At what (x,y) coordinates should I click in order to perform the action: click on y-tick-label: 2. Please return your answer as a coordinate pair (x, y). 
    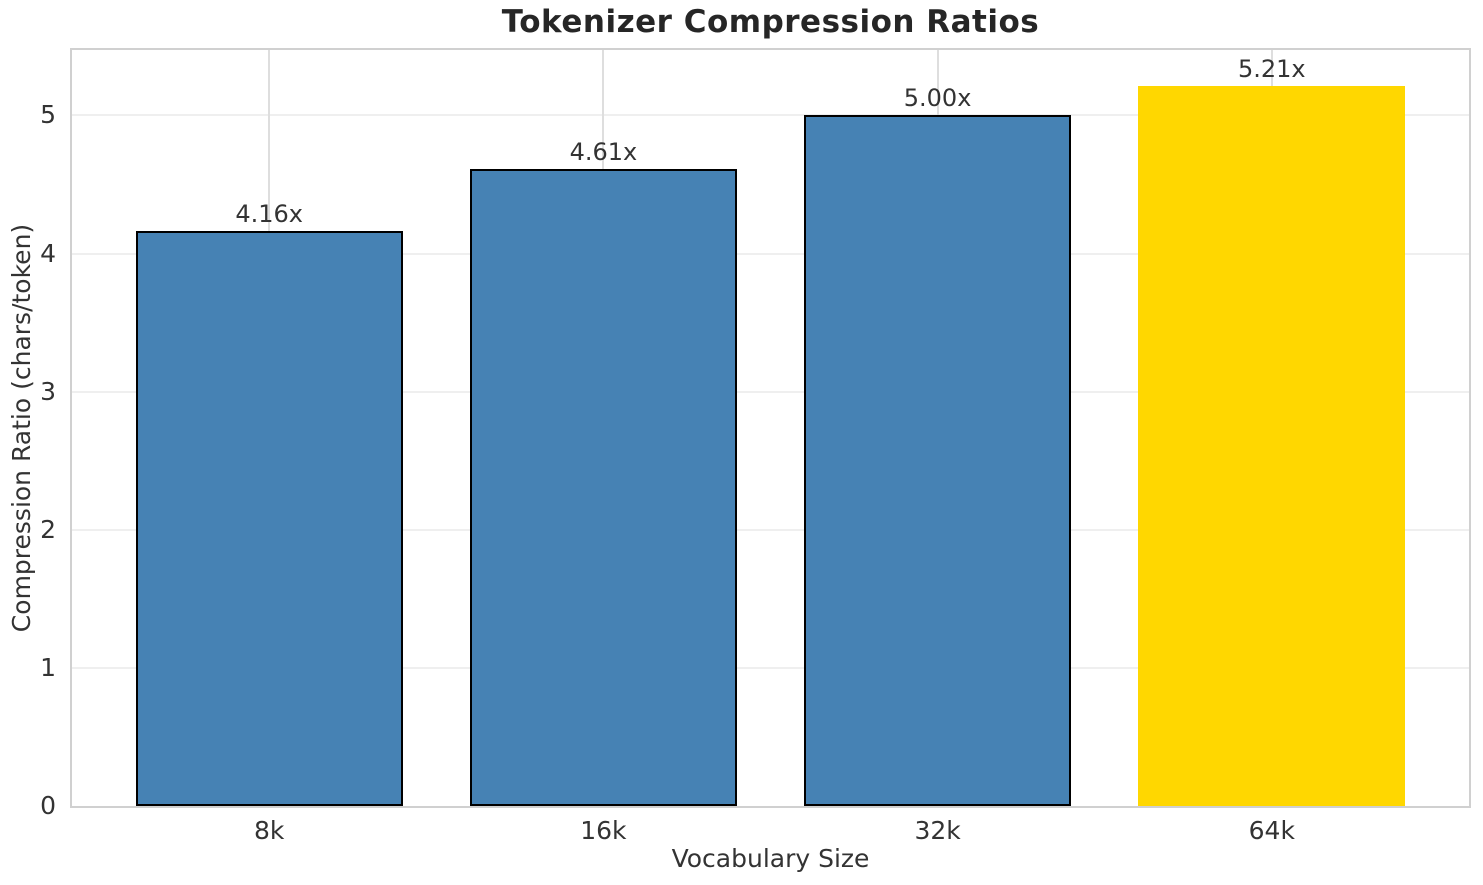
    Looking at the image, I should click on (48, 529).